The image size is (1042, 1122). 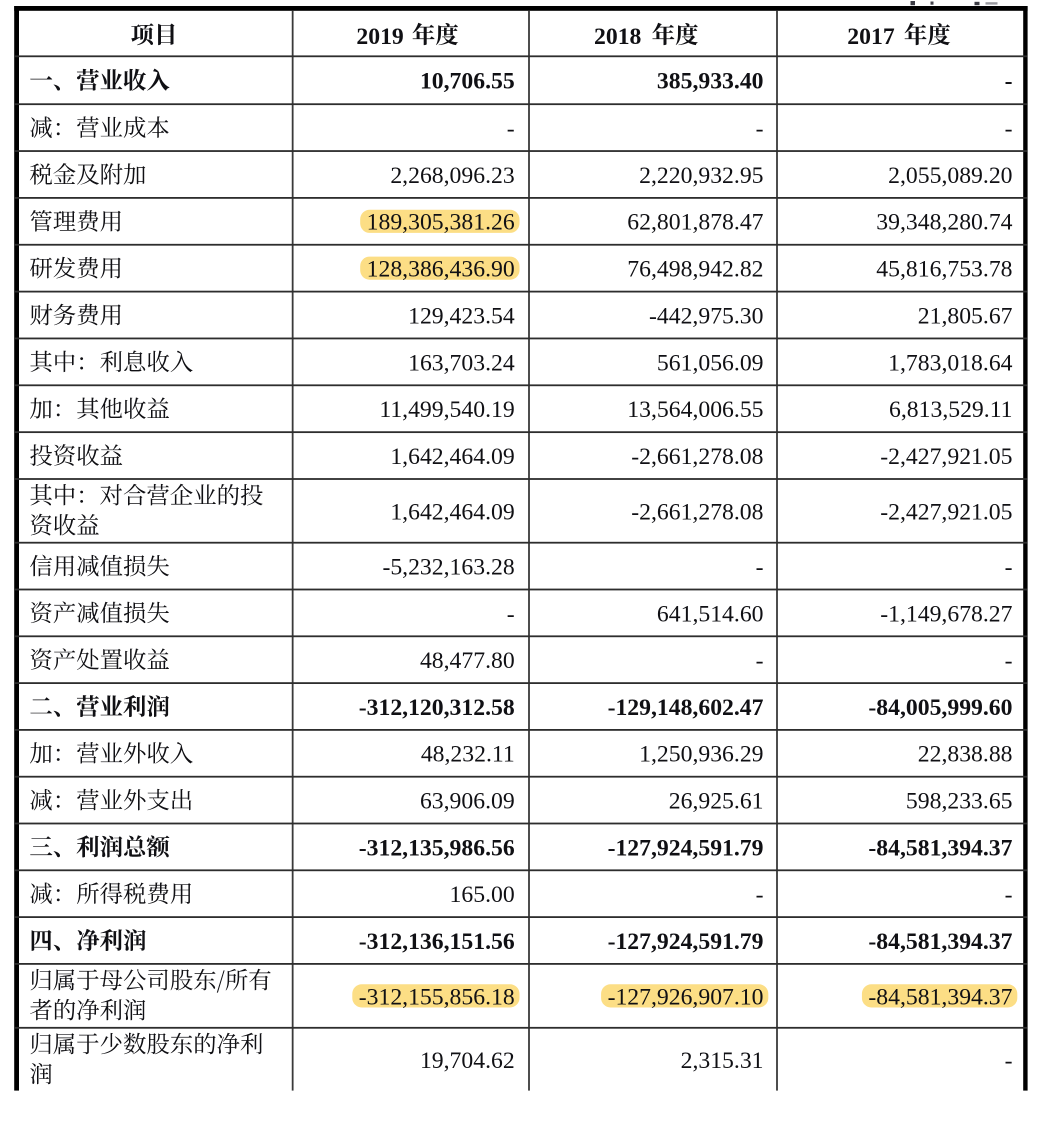 What do you see at coordinates (710, 363) in the screenshot?
I see `svg-text: 561,056.09` at bounding box center [710, 363].